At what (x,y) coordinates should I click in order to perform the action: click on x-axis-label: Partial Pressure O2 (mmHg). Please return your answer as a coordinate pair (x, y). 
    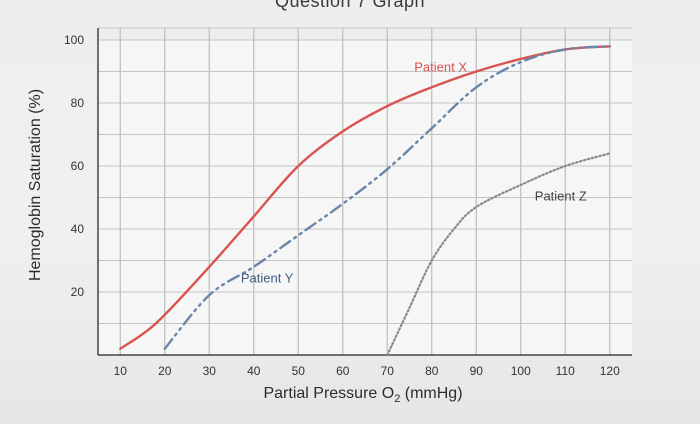
    Looking at the image, I should click on (362, 395).